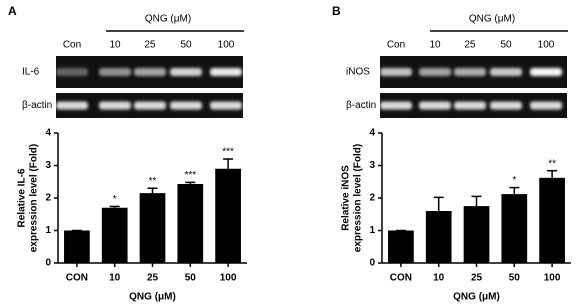  Describe the element at coordinates (12, 11) in the screenshot. I see `panel-label: A` at that location.